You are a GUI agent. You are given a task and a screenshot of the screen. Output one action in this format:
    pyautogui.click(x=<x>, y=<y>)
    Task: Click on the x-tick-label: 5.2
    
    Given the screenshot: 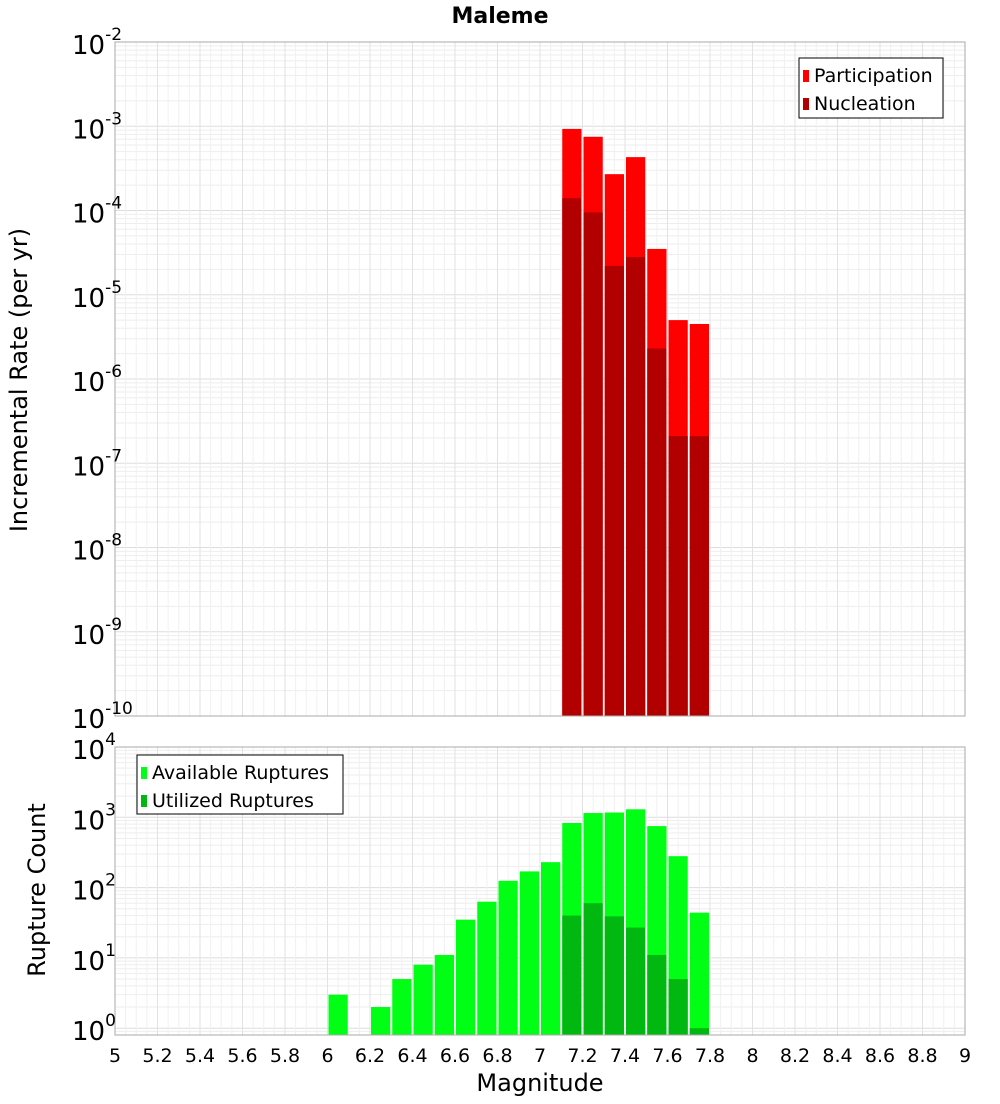 What is the action you would take?
    pyautogui.click(x=157, y=1056)
    